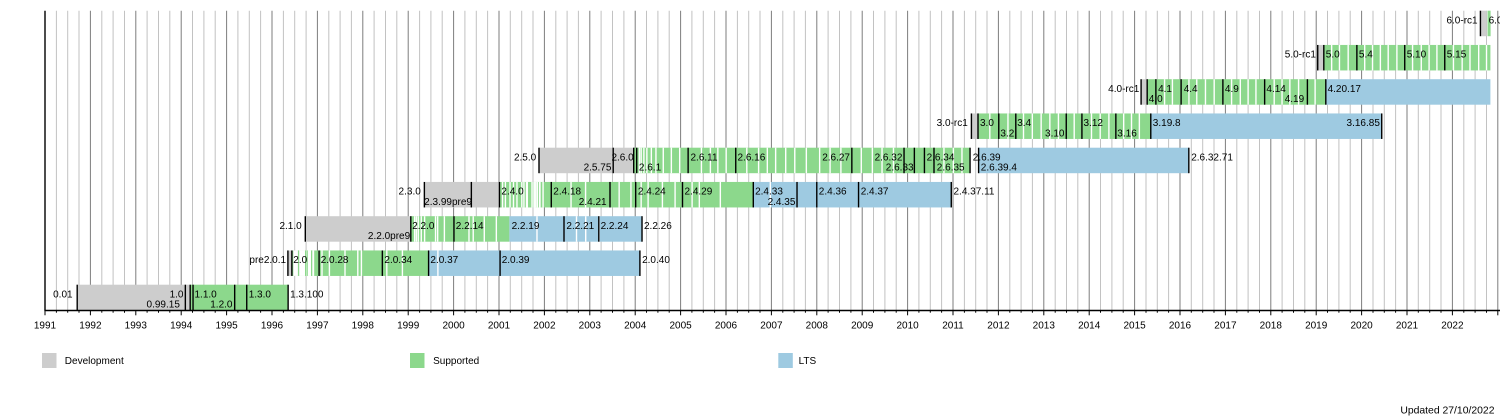 The width and height of the screenshot is (1500, 420). Describe the element at coordinates (1417, 55) in the screenshot. I see `svg-text: 5.10` at that location.